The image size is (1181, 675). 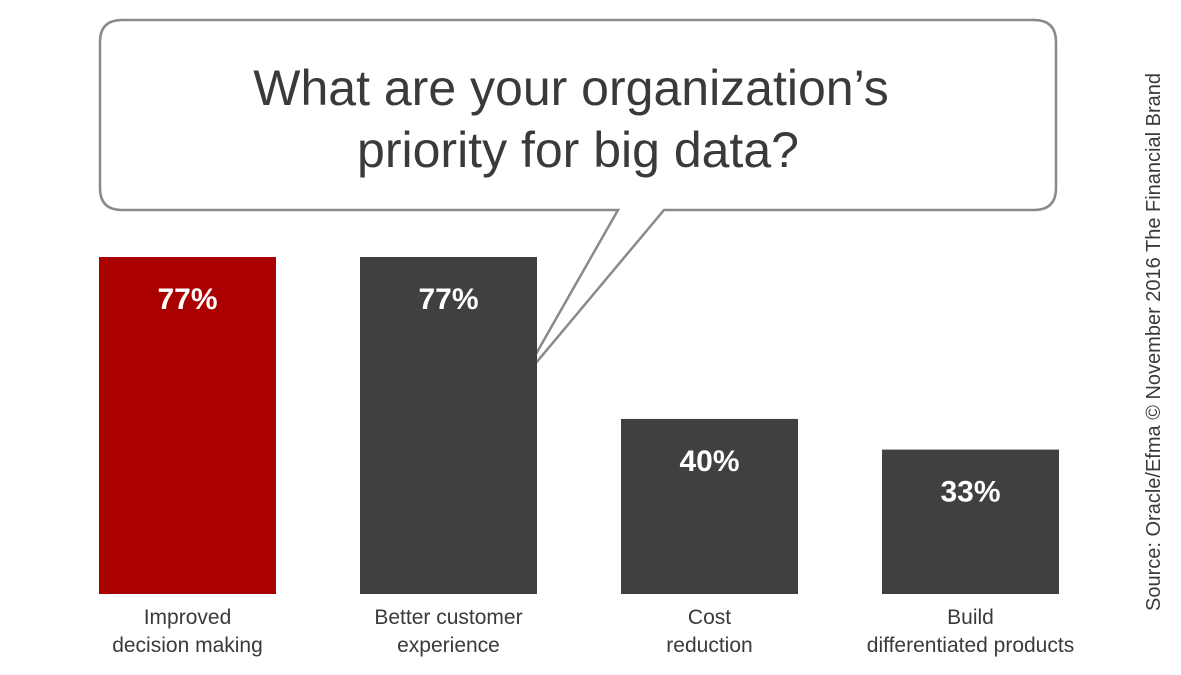 I want to click on category-label-1-line-1: Improved, so click(x=188, y=617).